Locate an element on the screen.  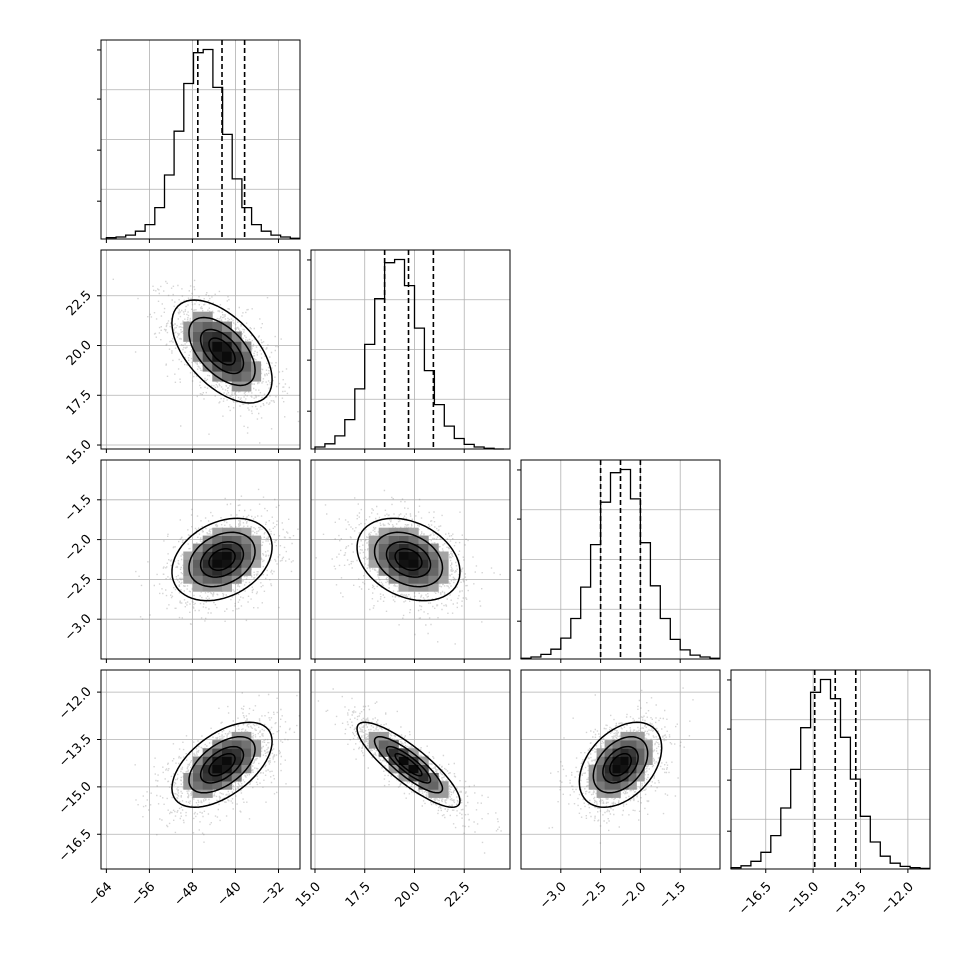
y-tick-label: 22.5 is located at coordinates (79, 303).